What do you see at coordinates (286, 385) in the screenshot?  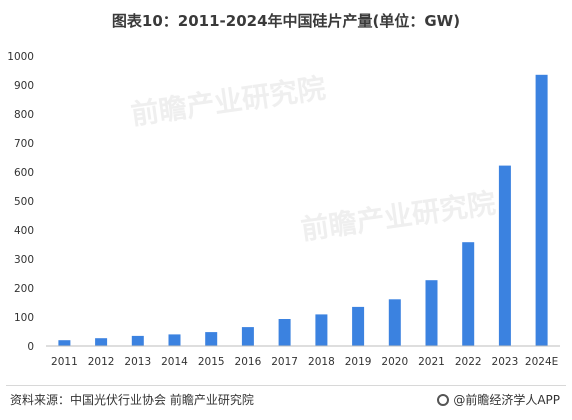 I see `footer-divider` at bounding box center [286, 385].